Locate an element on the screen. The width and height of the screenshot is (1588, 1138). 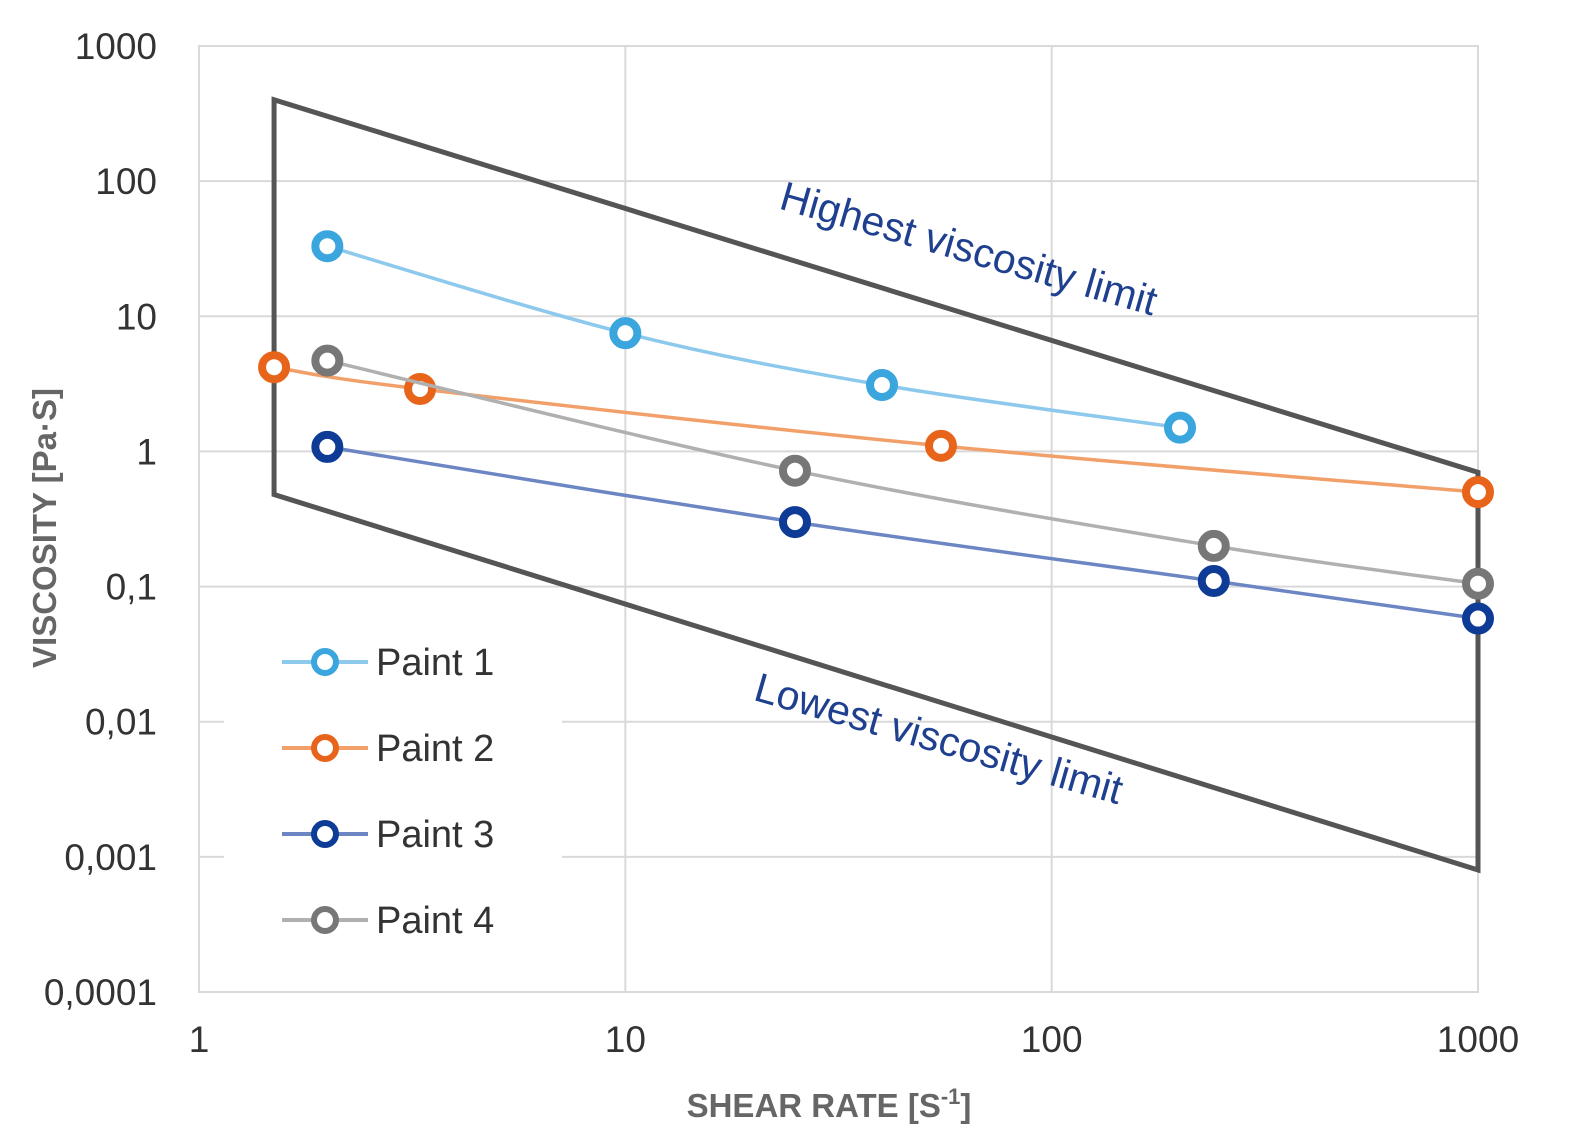
y-axis-ticks: 1000 100 10 1 0,1 0,01 0,001 0,0001 is located at coordinates (100, 519).